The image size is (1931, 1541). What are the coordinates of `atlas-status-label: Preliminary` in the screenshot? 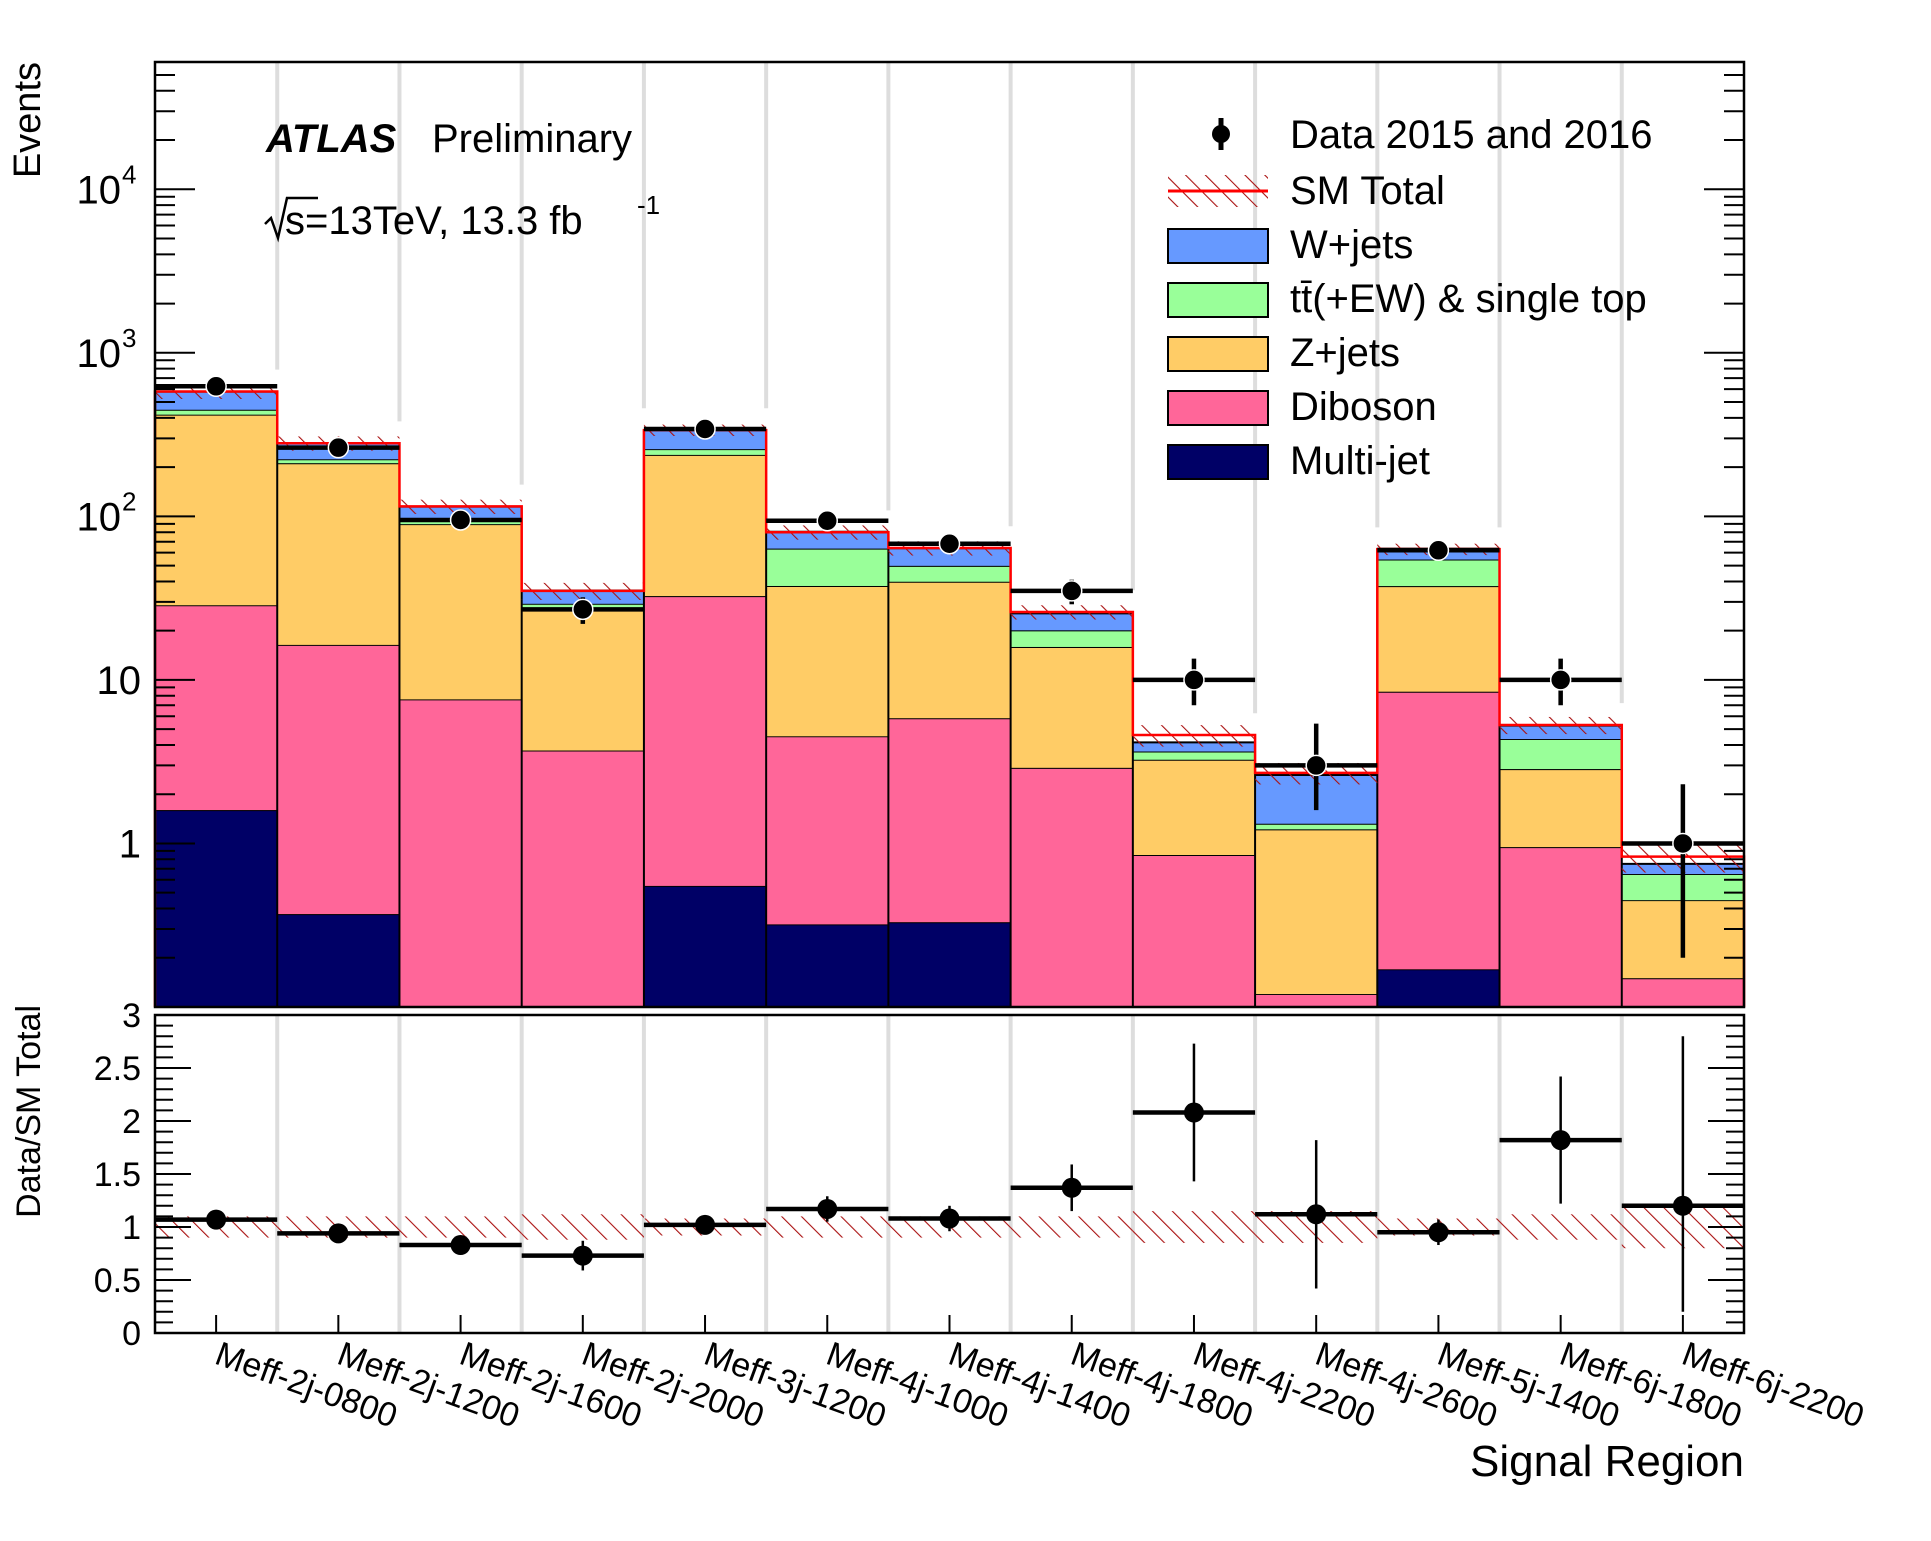 It's located at (532, 139).